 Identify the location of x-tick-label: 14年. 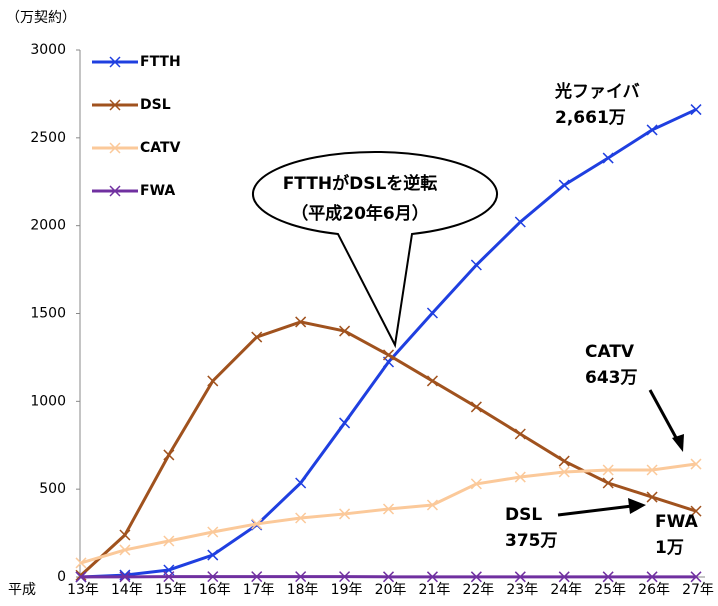
(127, 590).